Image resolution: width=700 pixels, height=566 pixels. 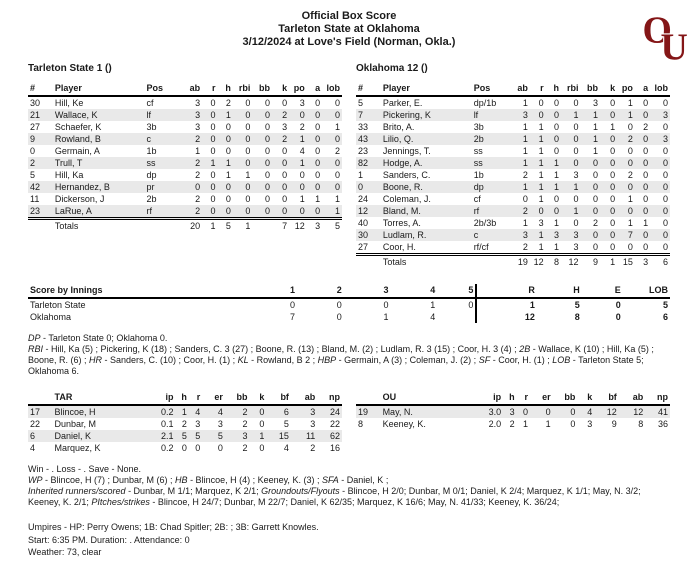 What do you see at coordinates (626, 89) in the screenshot?
I see `batting-col-header: po` at bounding box center [626, 89].